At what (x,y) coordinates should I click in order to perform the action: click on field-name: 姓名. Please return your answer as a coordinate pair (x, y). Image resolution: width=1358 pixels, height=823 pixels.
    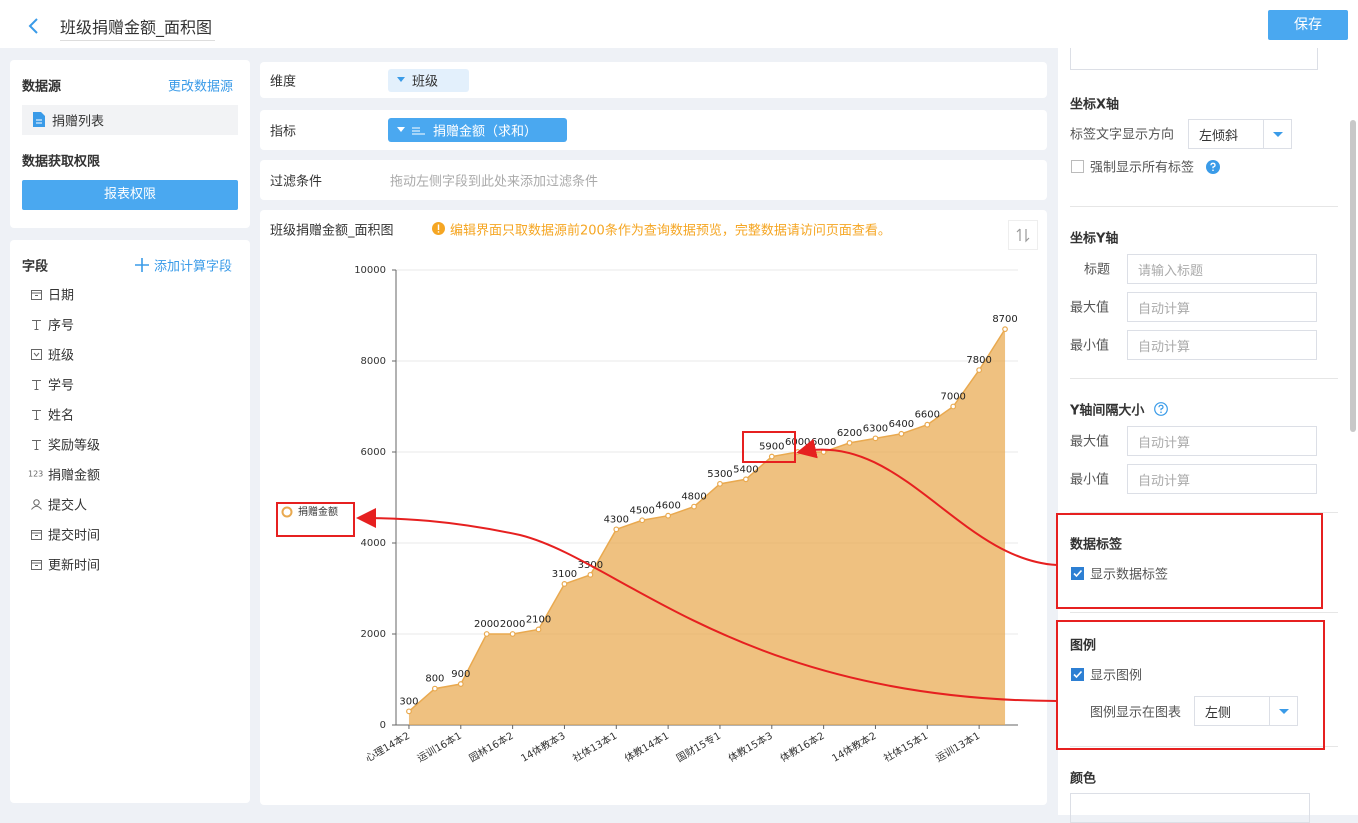
    Looking at the image, I should click on (61, 416).